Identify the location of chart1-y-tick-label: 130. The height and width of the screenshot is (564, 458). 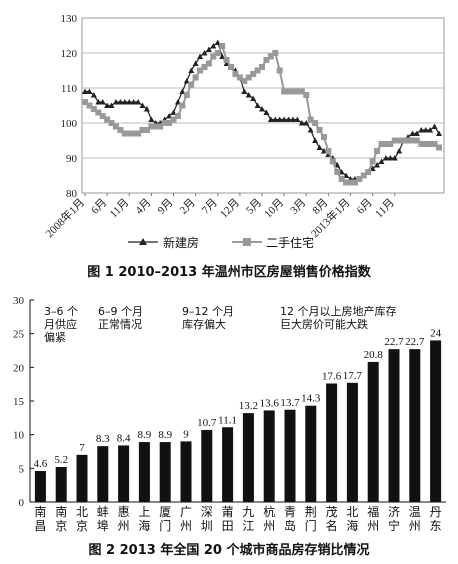
(69, 19).